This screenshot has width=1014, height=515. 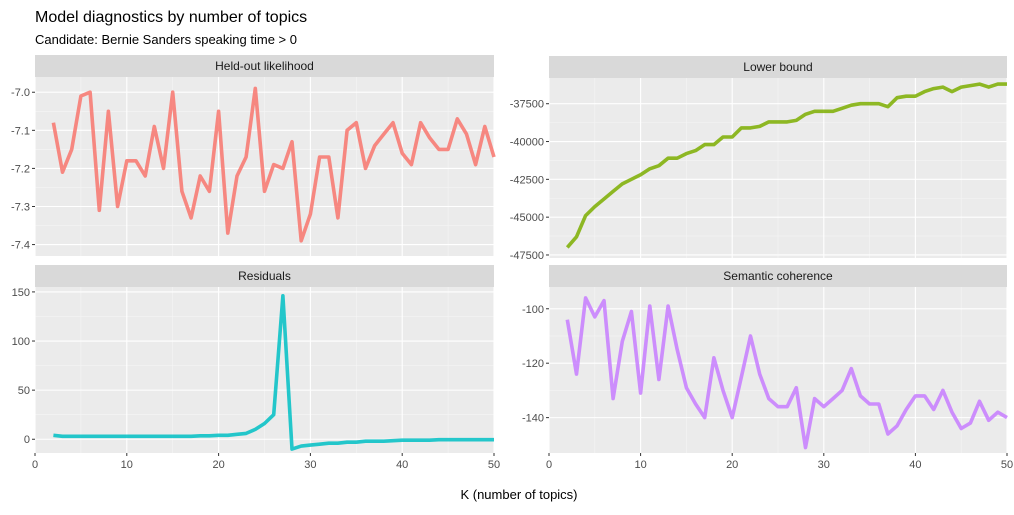 I want to click on series-line-residuals, so click(x=273, y=372).